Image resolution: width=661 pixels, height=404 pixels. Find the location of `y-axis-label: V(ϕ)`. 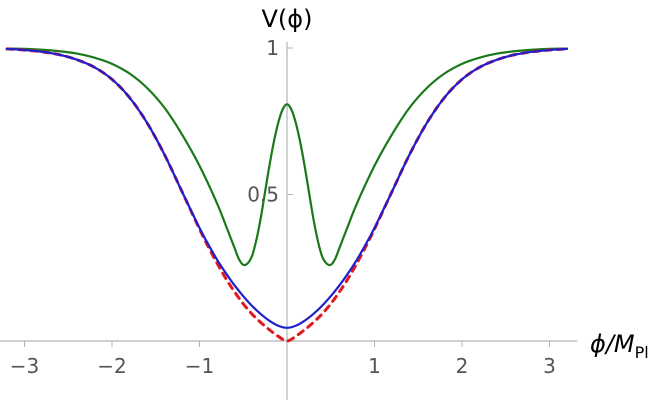

y-axis-label: V(ϕ) is located at coordinates (287, 19).